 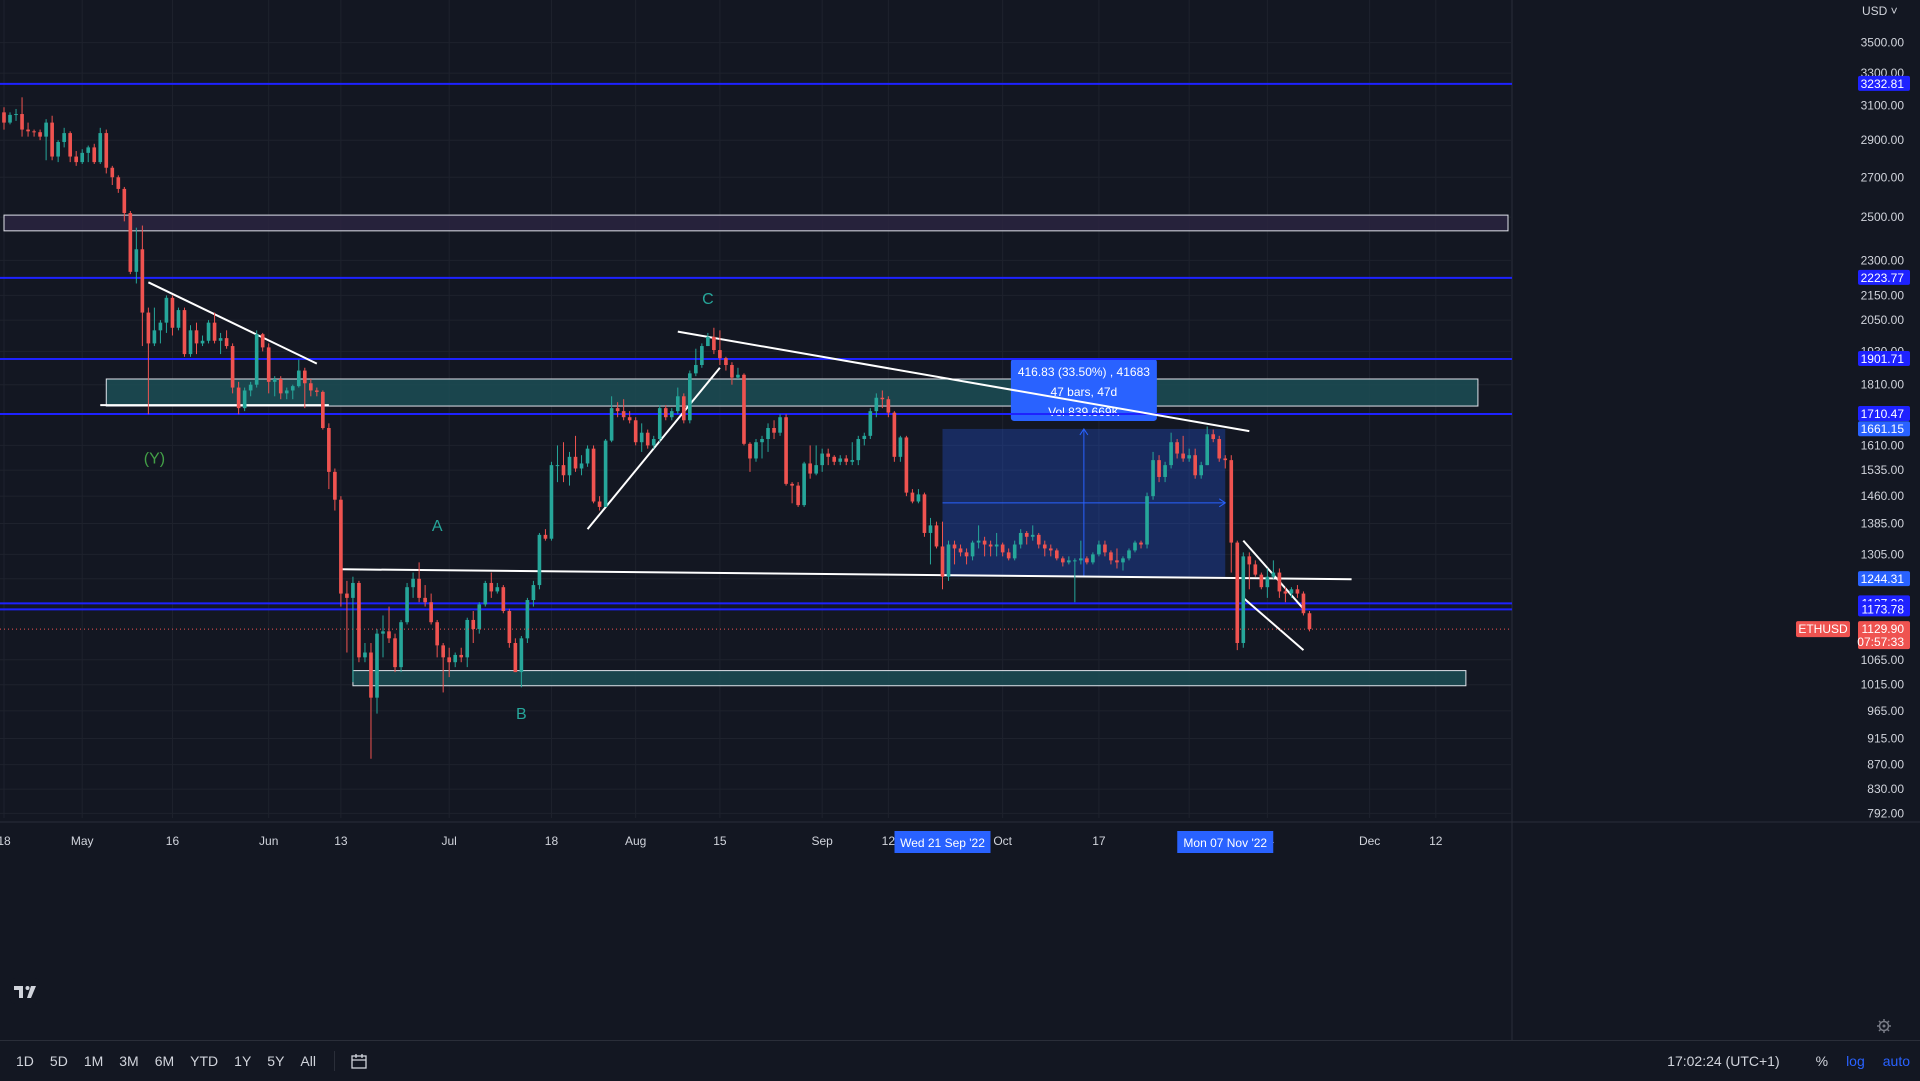 What do you see at coordinates (204, 1061) in the screenshot?
I see `range-ytd-button: YTD` at bounding box center [204, 1061].